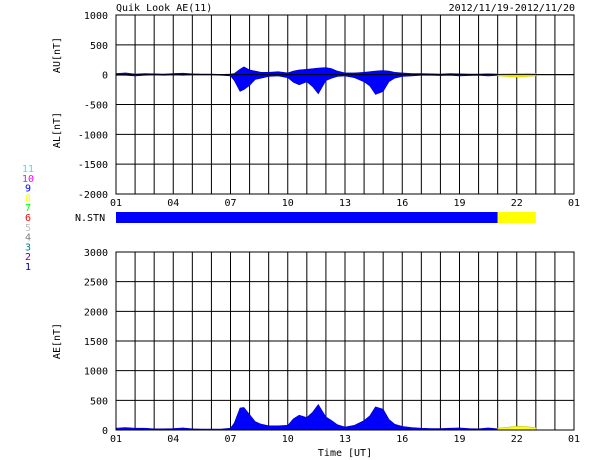 The width and height of the screenshot is (590, 460). I want to click on y-tick-label: -1000, so click(93, 135).